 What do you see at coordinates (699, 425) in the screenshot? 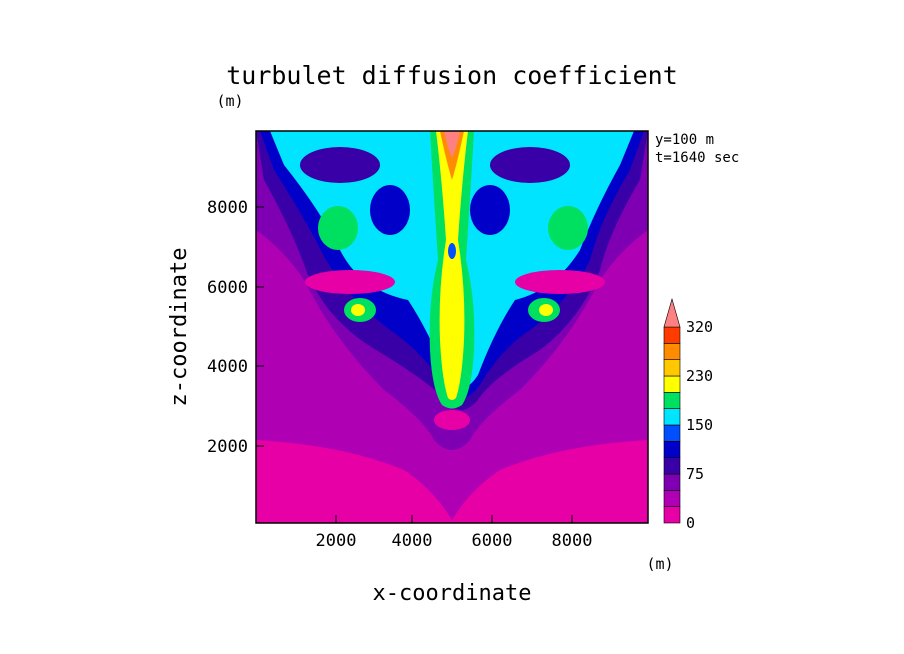
I see `colorbar-tick-label: 150` at bounding box center [699, 425].